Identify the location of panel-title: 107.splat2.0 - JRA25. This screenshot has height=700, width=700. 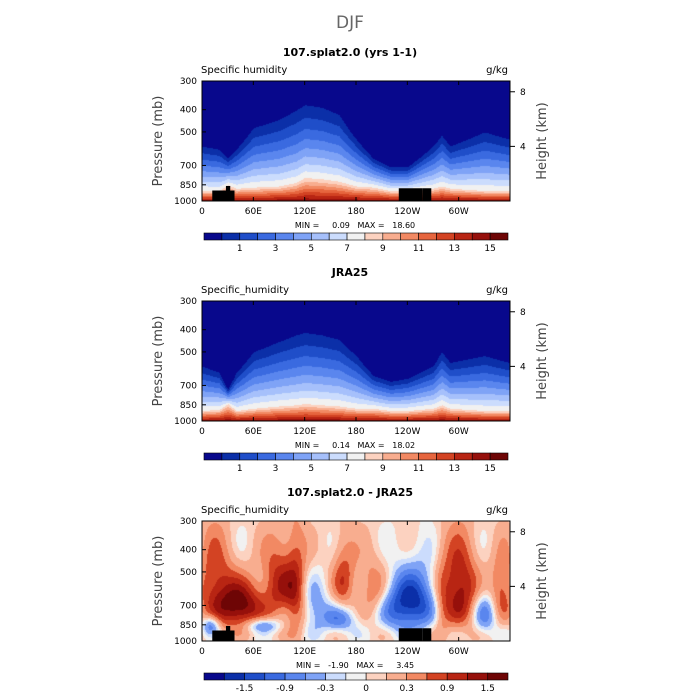
(350, 492).